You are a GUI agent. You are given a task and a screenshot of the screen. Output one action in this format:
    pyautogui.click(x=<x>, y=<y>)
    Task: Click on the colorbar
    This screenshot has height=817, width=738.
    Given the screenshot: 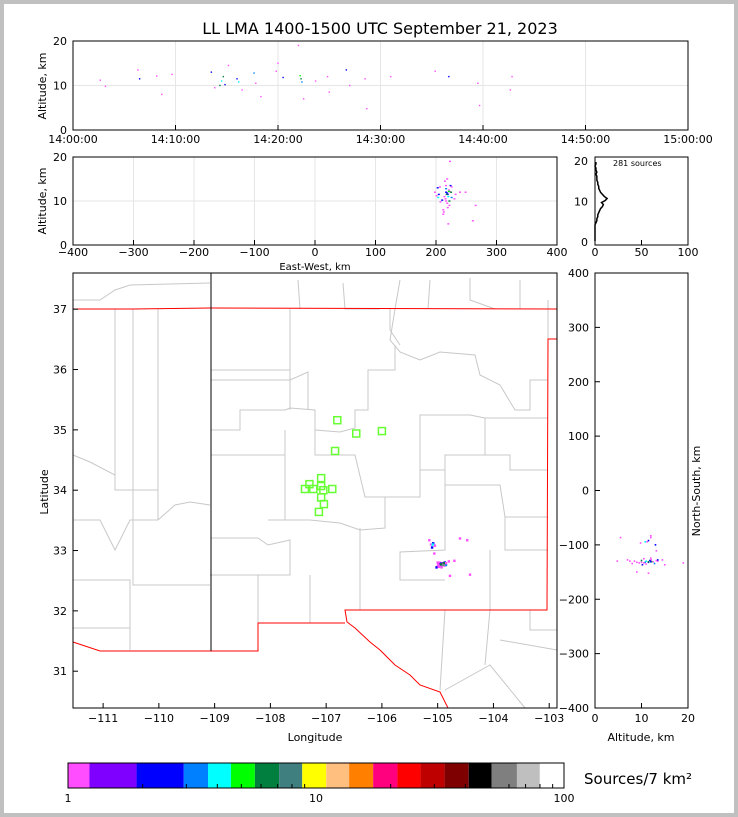 What is the action you would take?
    pyautogui.click(x=316, y=775)
    